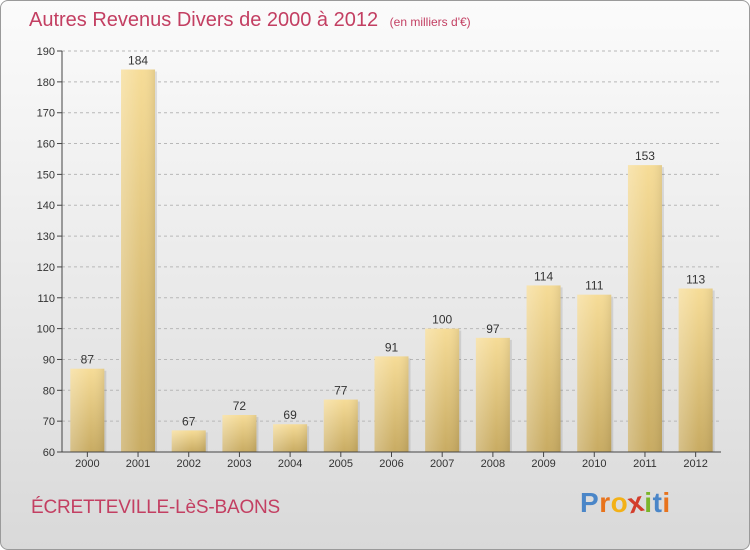 The image size is (750, 550). What do you see at coordinates (156, 507) in the screenshot?
I see `commune-name: ÉCRETTEVILLE-LèS-BAONS` at bounding box center [156, 507].